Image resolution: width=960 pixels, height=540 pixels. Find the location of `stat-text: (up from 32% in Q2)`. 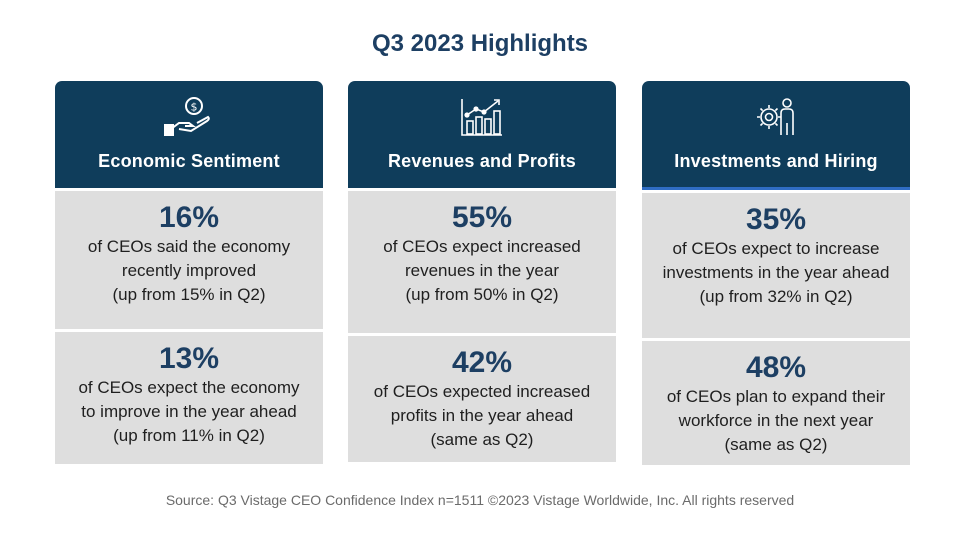

stat-text: (up from 32% in Q2) is located at coordinates (776, 296).